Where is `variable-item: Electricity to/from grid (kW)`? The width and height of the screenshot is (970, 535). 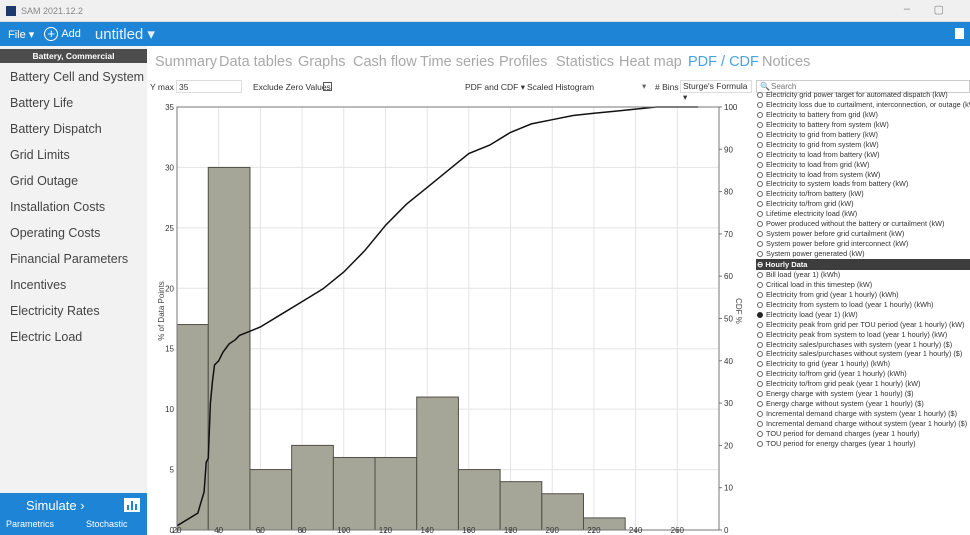
variable-item: Electricity to/from grid (kW) is located at coordinates (863, 204).